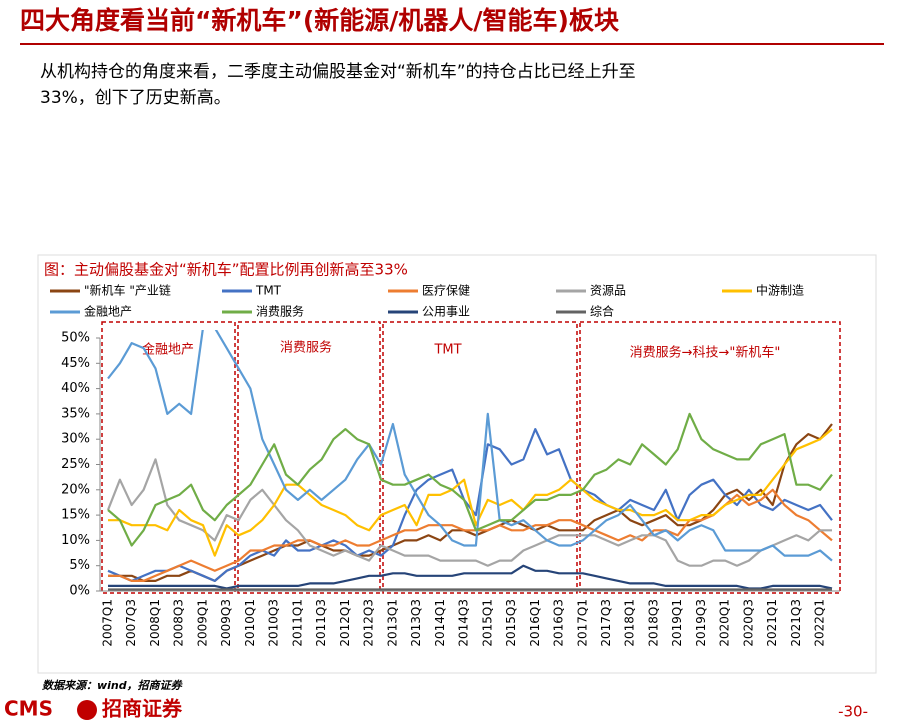  I want to click on x-tick-label: 2007Q1, so click(108, 623).